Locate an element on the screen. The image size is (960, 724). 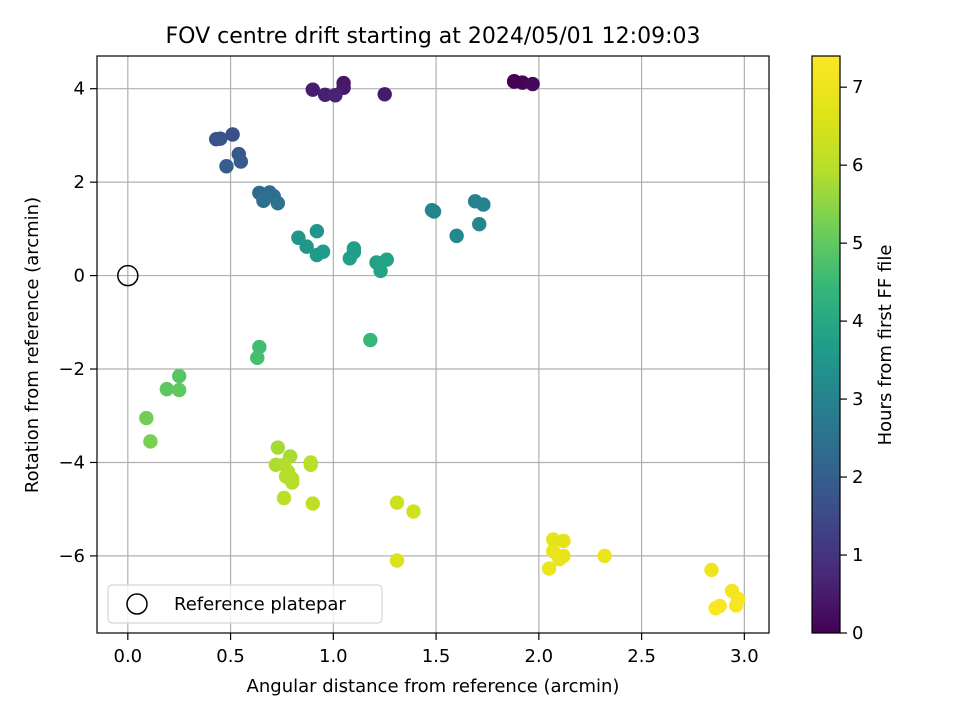
x-tick-label: 1.0 is located at coordinates (333, 656).